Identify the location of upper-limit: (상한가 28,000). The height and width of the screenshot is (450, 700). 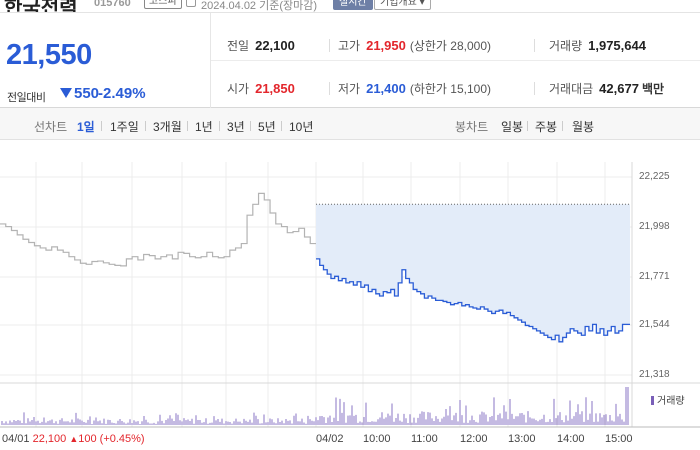
(450, 46).